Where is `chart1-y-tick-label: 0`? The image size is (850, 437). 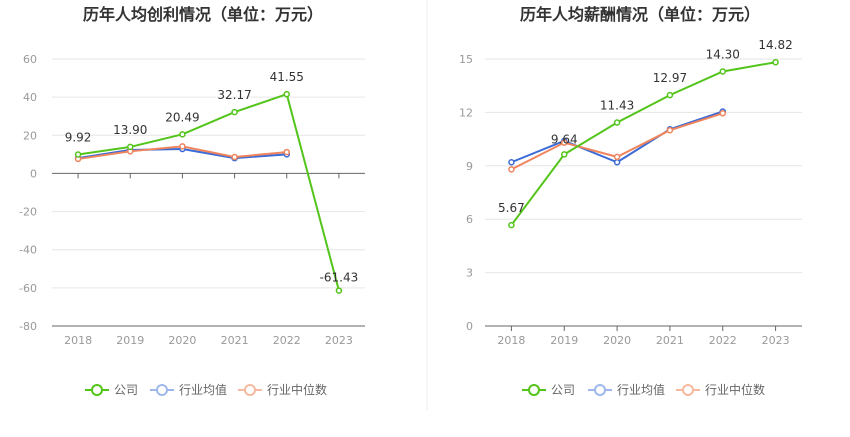 chart1-y-tick-label: 0 is located at coordinates (33, 173).